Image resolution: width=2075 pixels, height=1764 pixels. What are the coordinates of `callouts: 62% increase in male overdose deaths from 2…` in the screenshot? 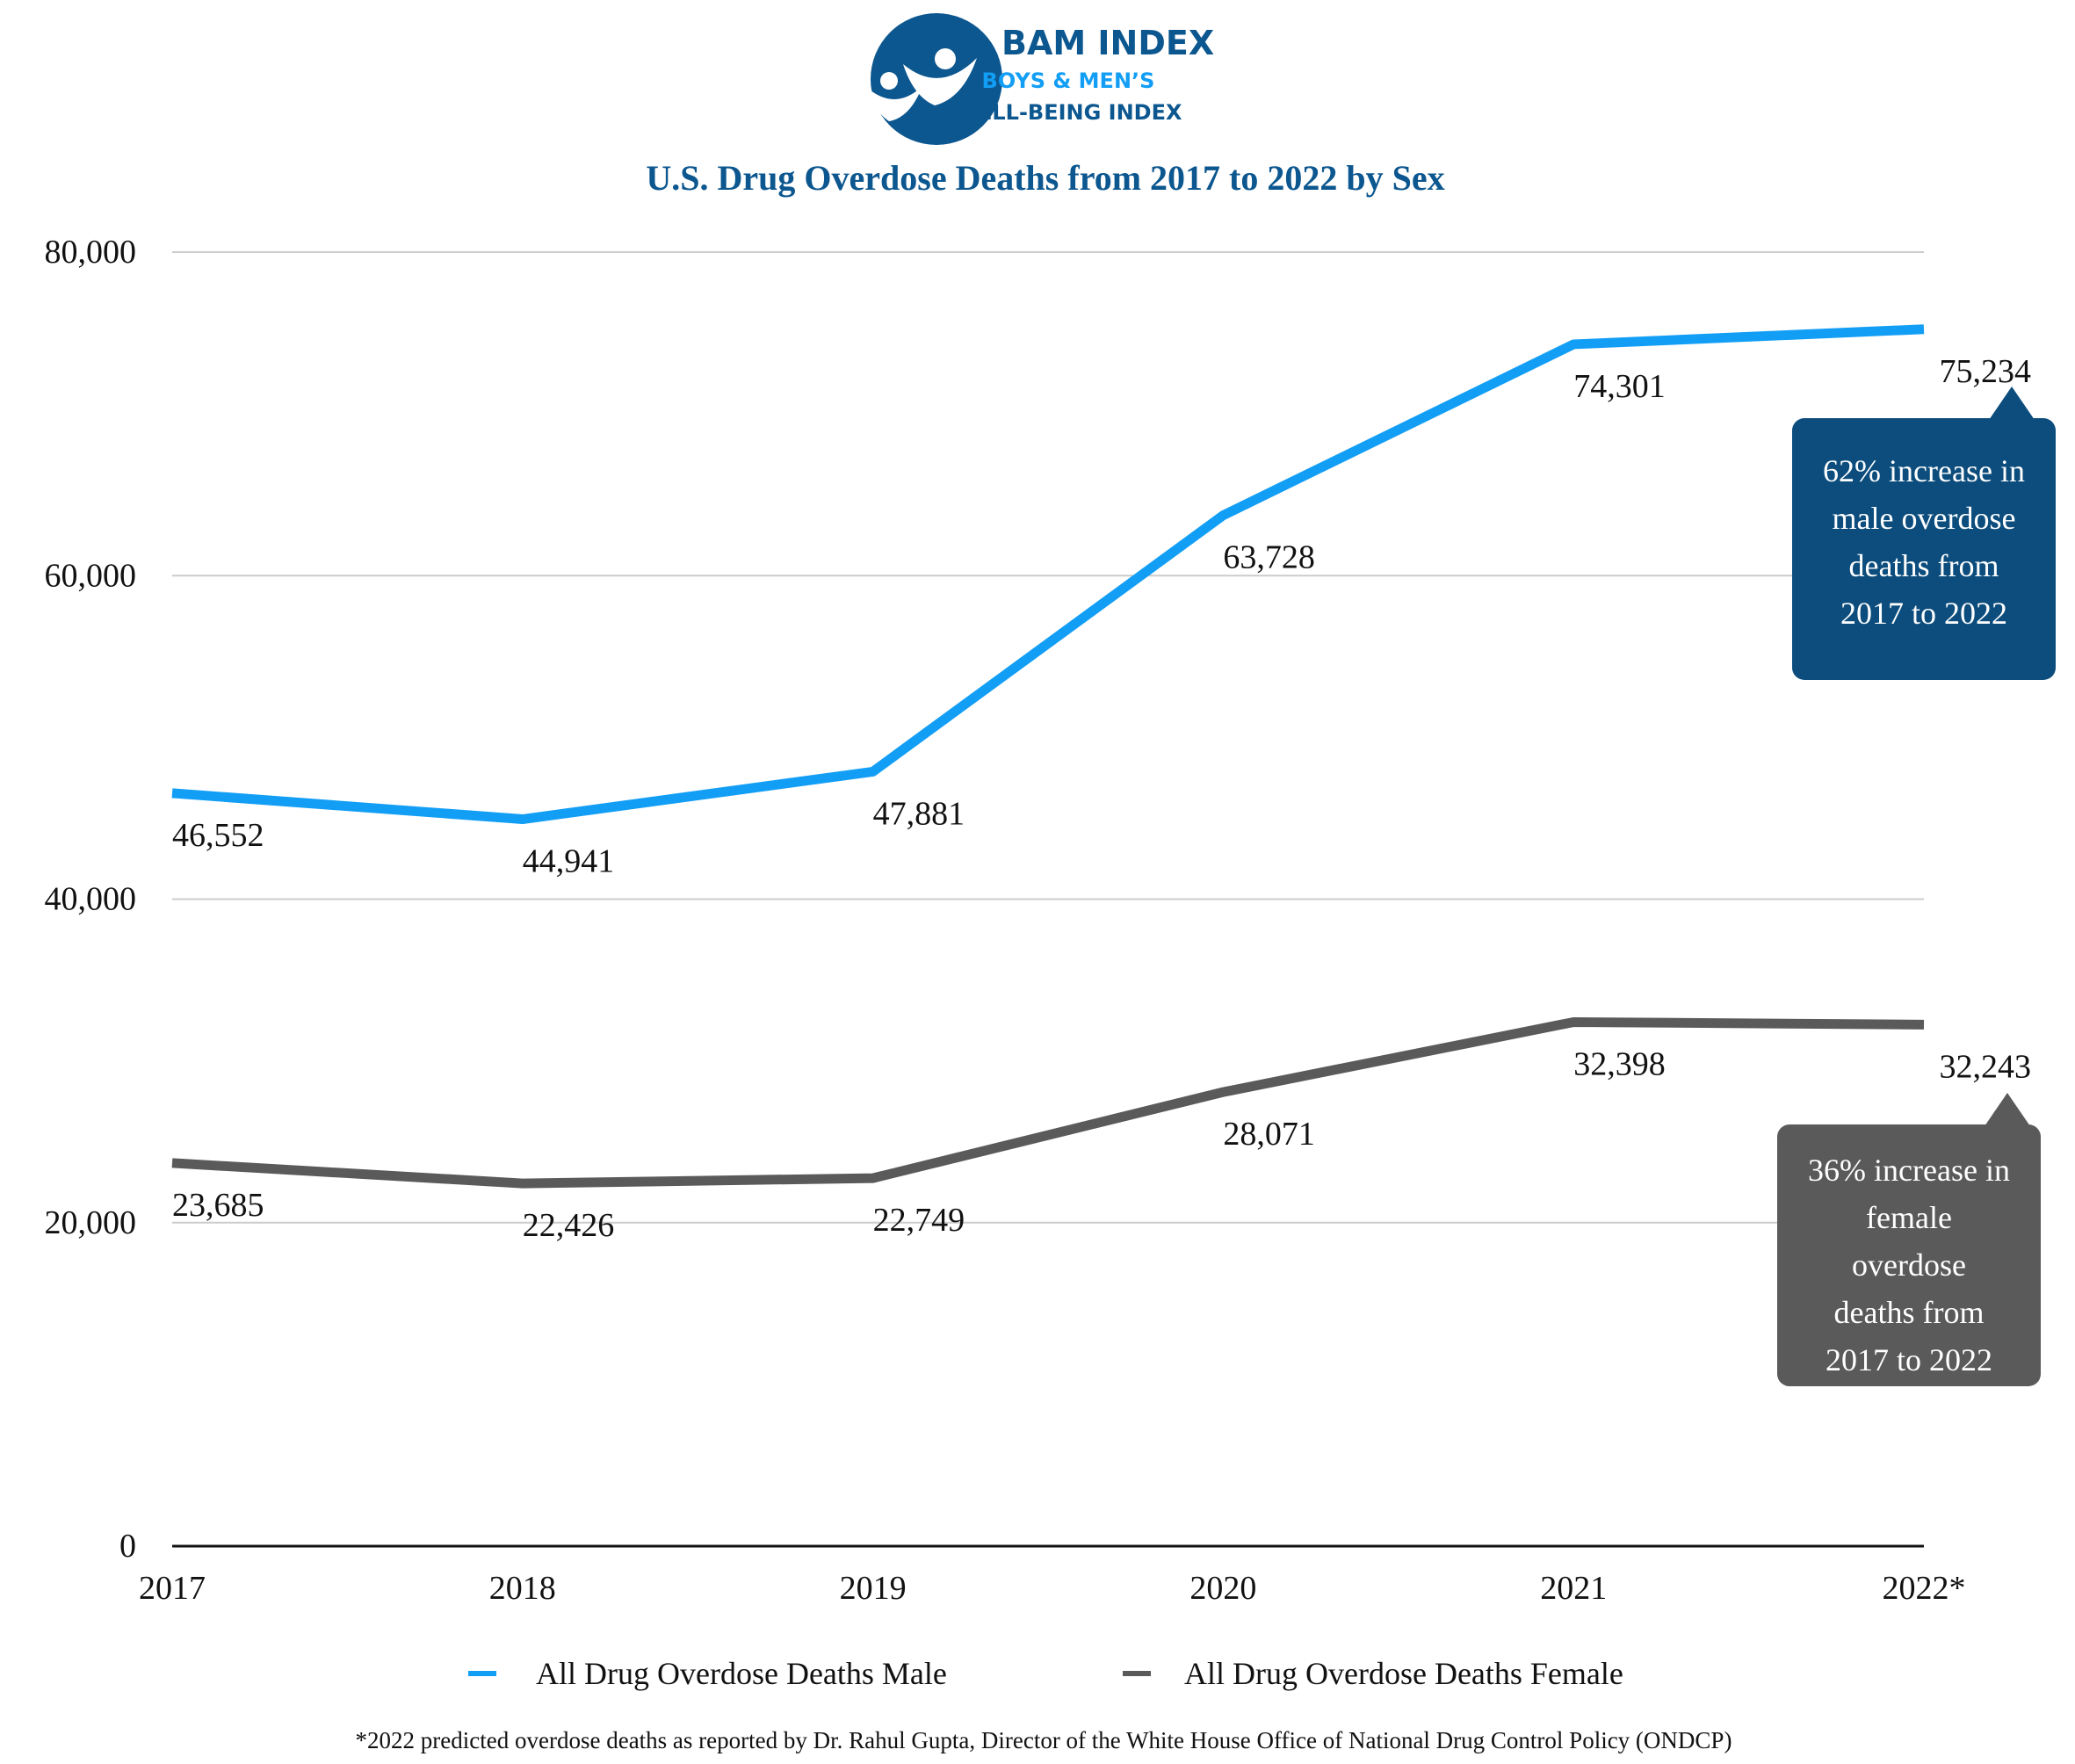 It's located at (1916, 887).